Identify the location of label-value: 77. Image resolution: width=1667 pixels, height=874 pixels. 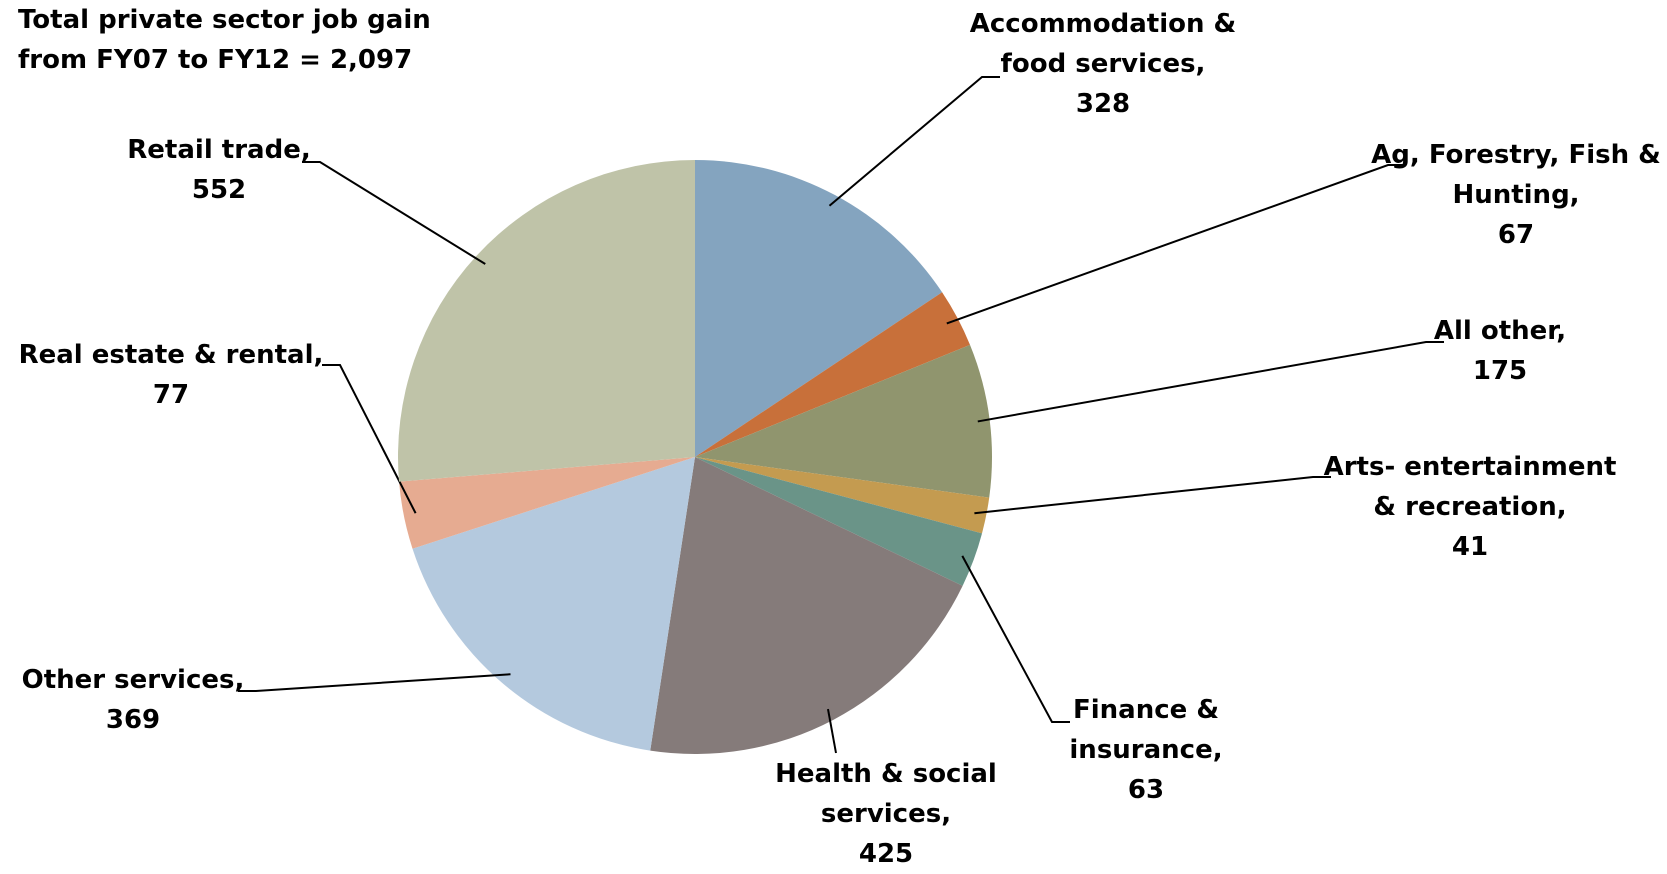
(171, 395).